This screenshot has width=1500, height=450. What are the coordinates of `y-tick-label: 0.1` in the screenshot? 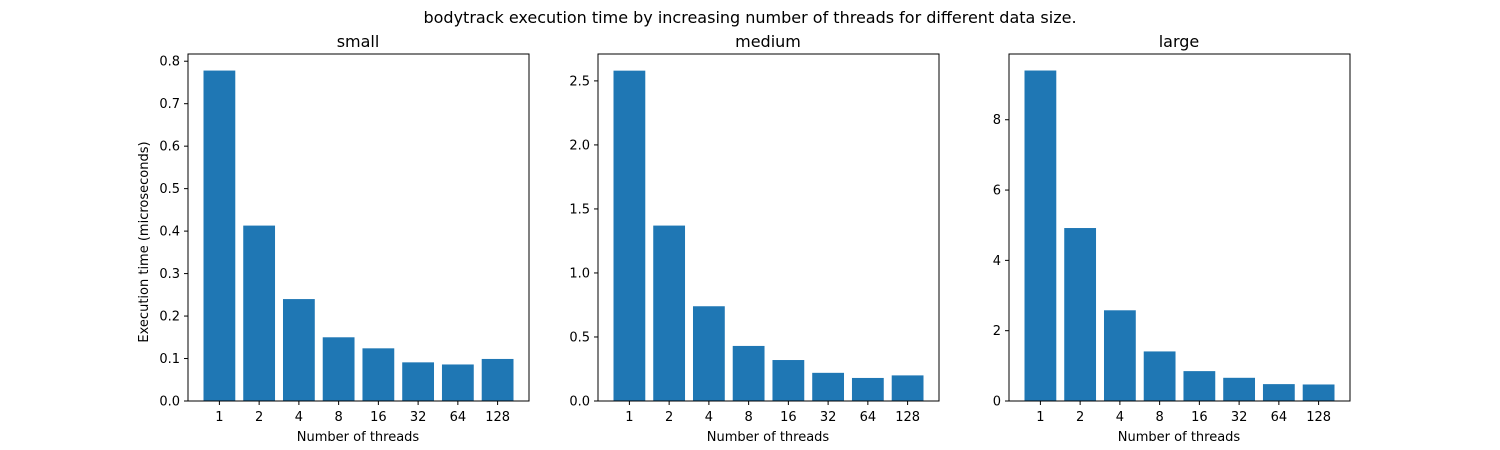 It's located at (169, 359).